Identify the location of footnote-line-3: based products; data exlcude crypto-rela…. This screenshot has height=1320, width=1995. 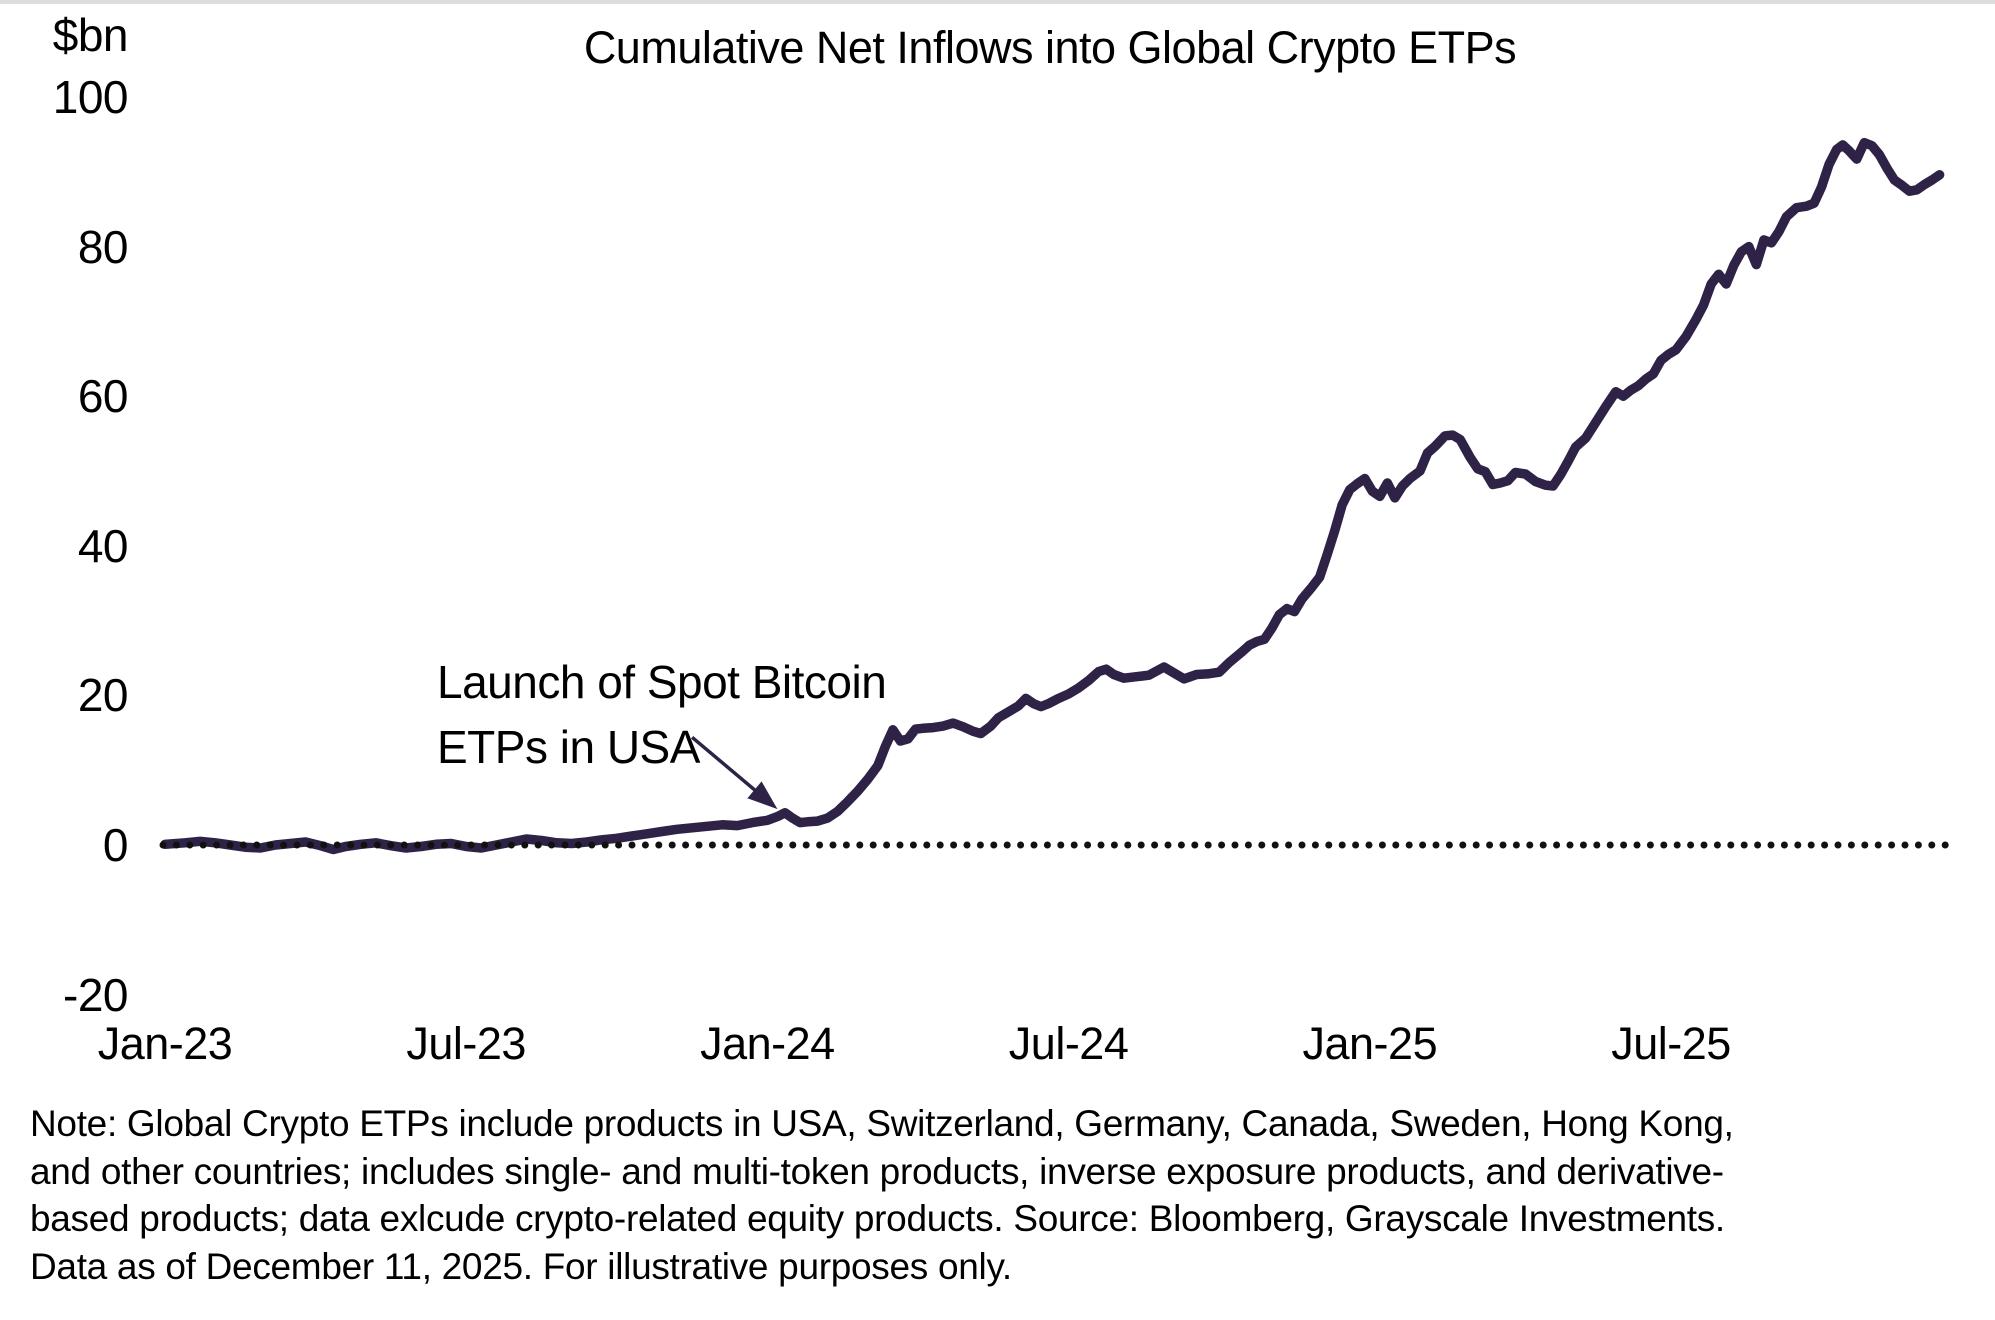
(877, 1218).